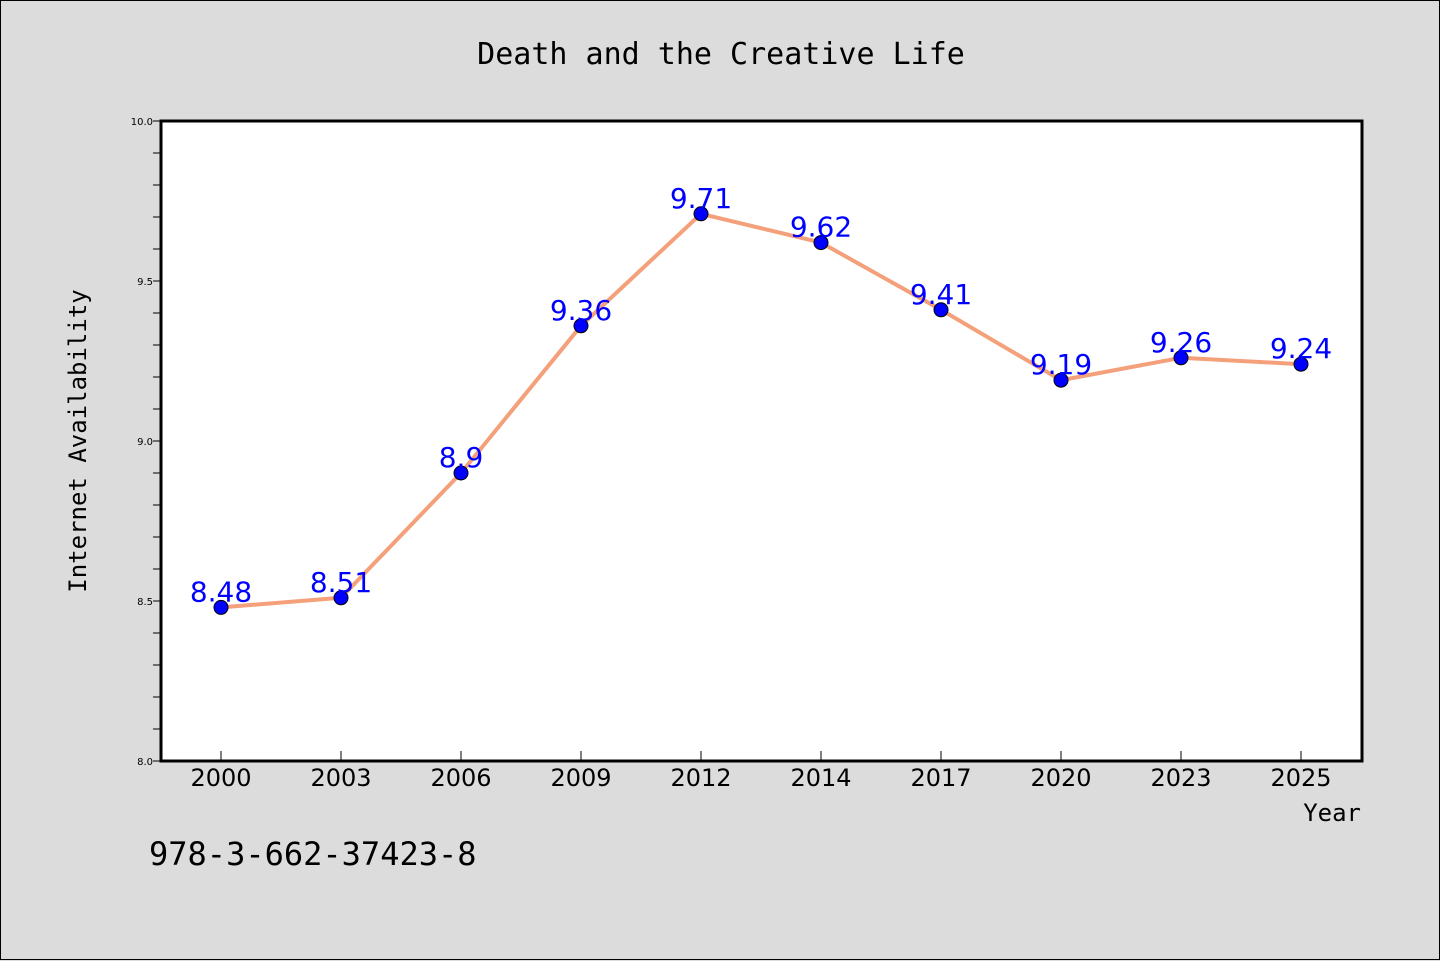 This screenshot has width=1440, height=961. What do you see at coordinates (142, 122) in the screenshot?
I see `y-tick-label: 10.0` at bounding box center [142, 122].